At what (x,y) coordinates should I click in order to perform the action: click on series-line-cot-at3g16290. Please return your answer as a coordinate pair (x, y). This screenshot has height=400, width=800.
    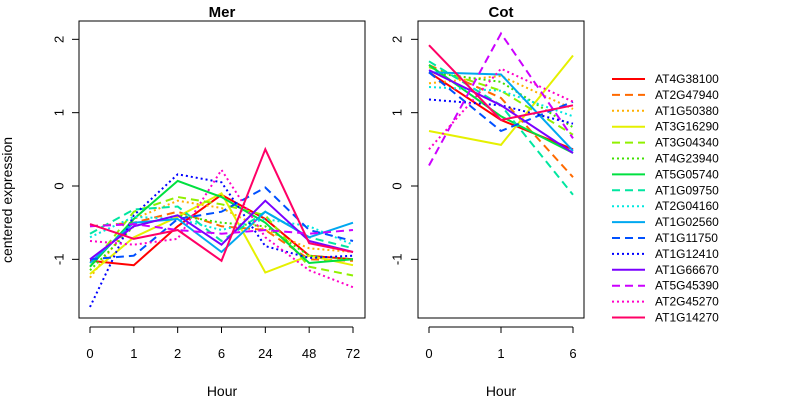
    Looking at the image, I should click on (501, 100).